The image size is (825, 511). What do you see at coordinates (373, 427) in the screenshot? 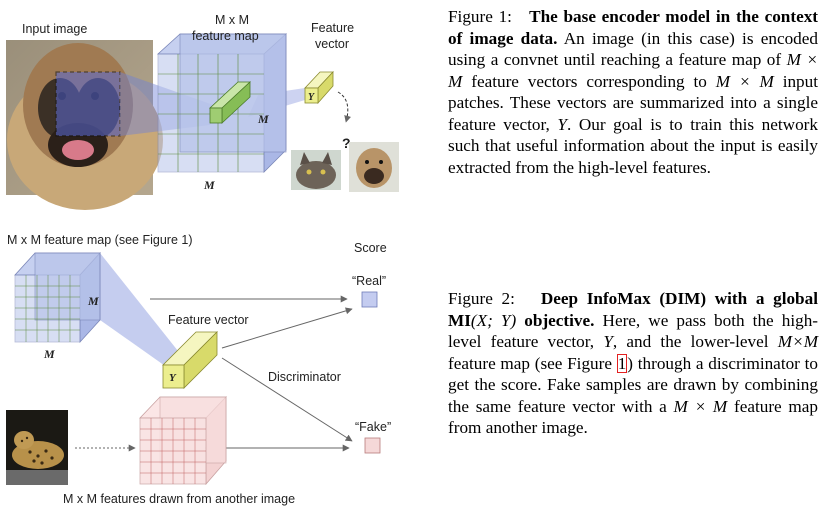
I see `fake-label: “Fake”` at bounding box center [373, 427].